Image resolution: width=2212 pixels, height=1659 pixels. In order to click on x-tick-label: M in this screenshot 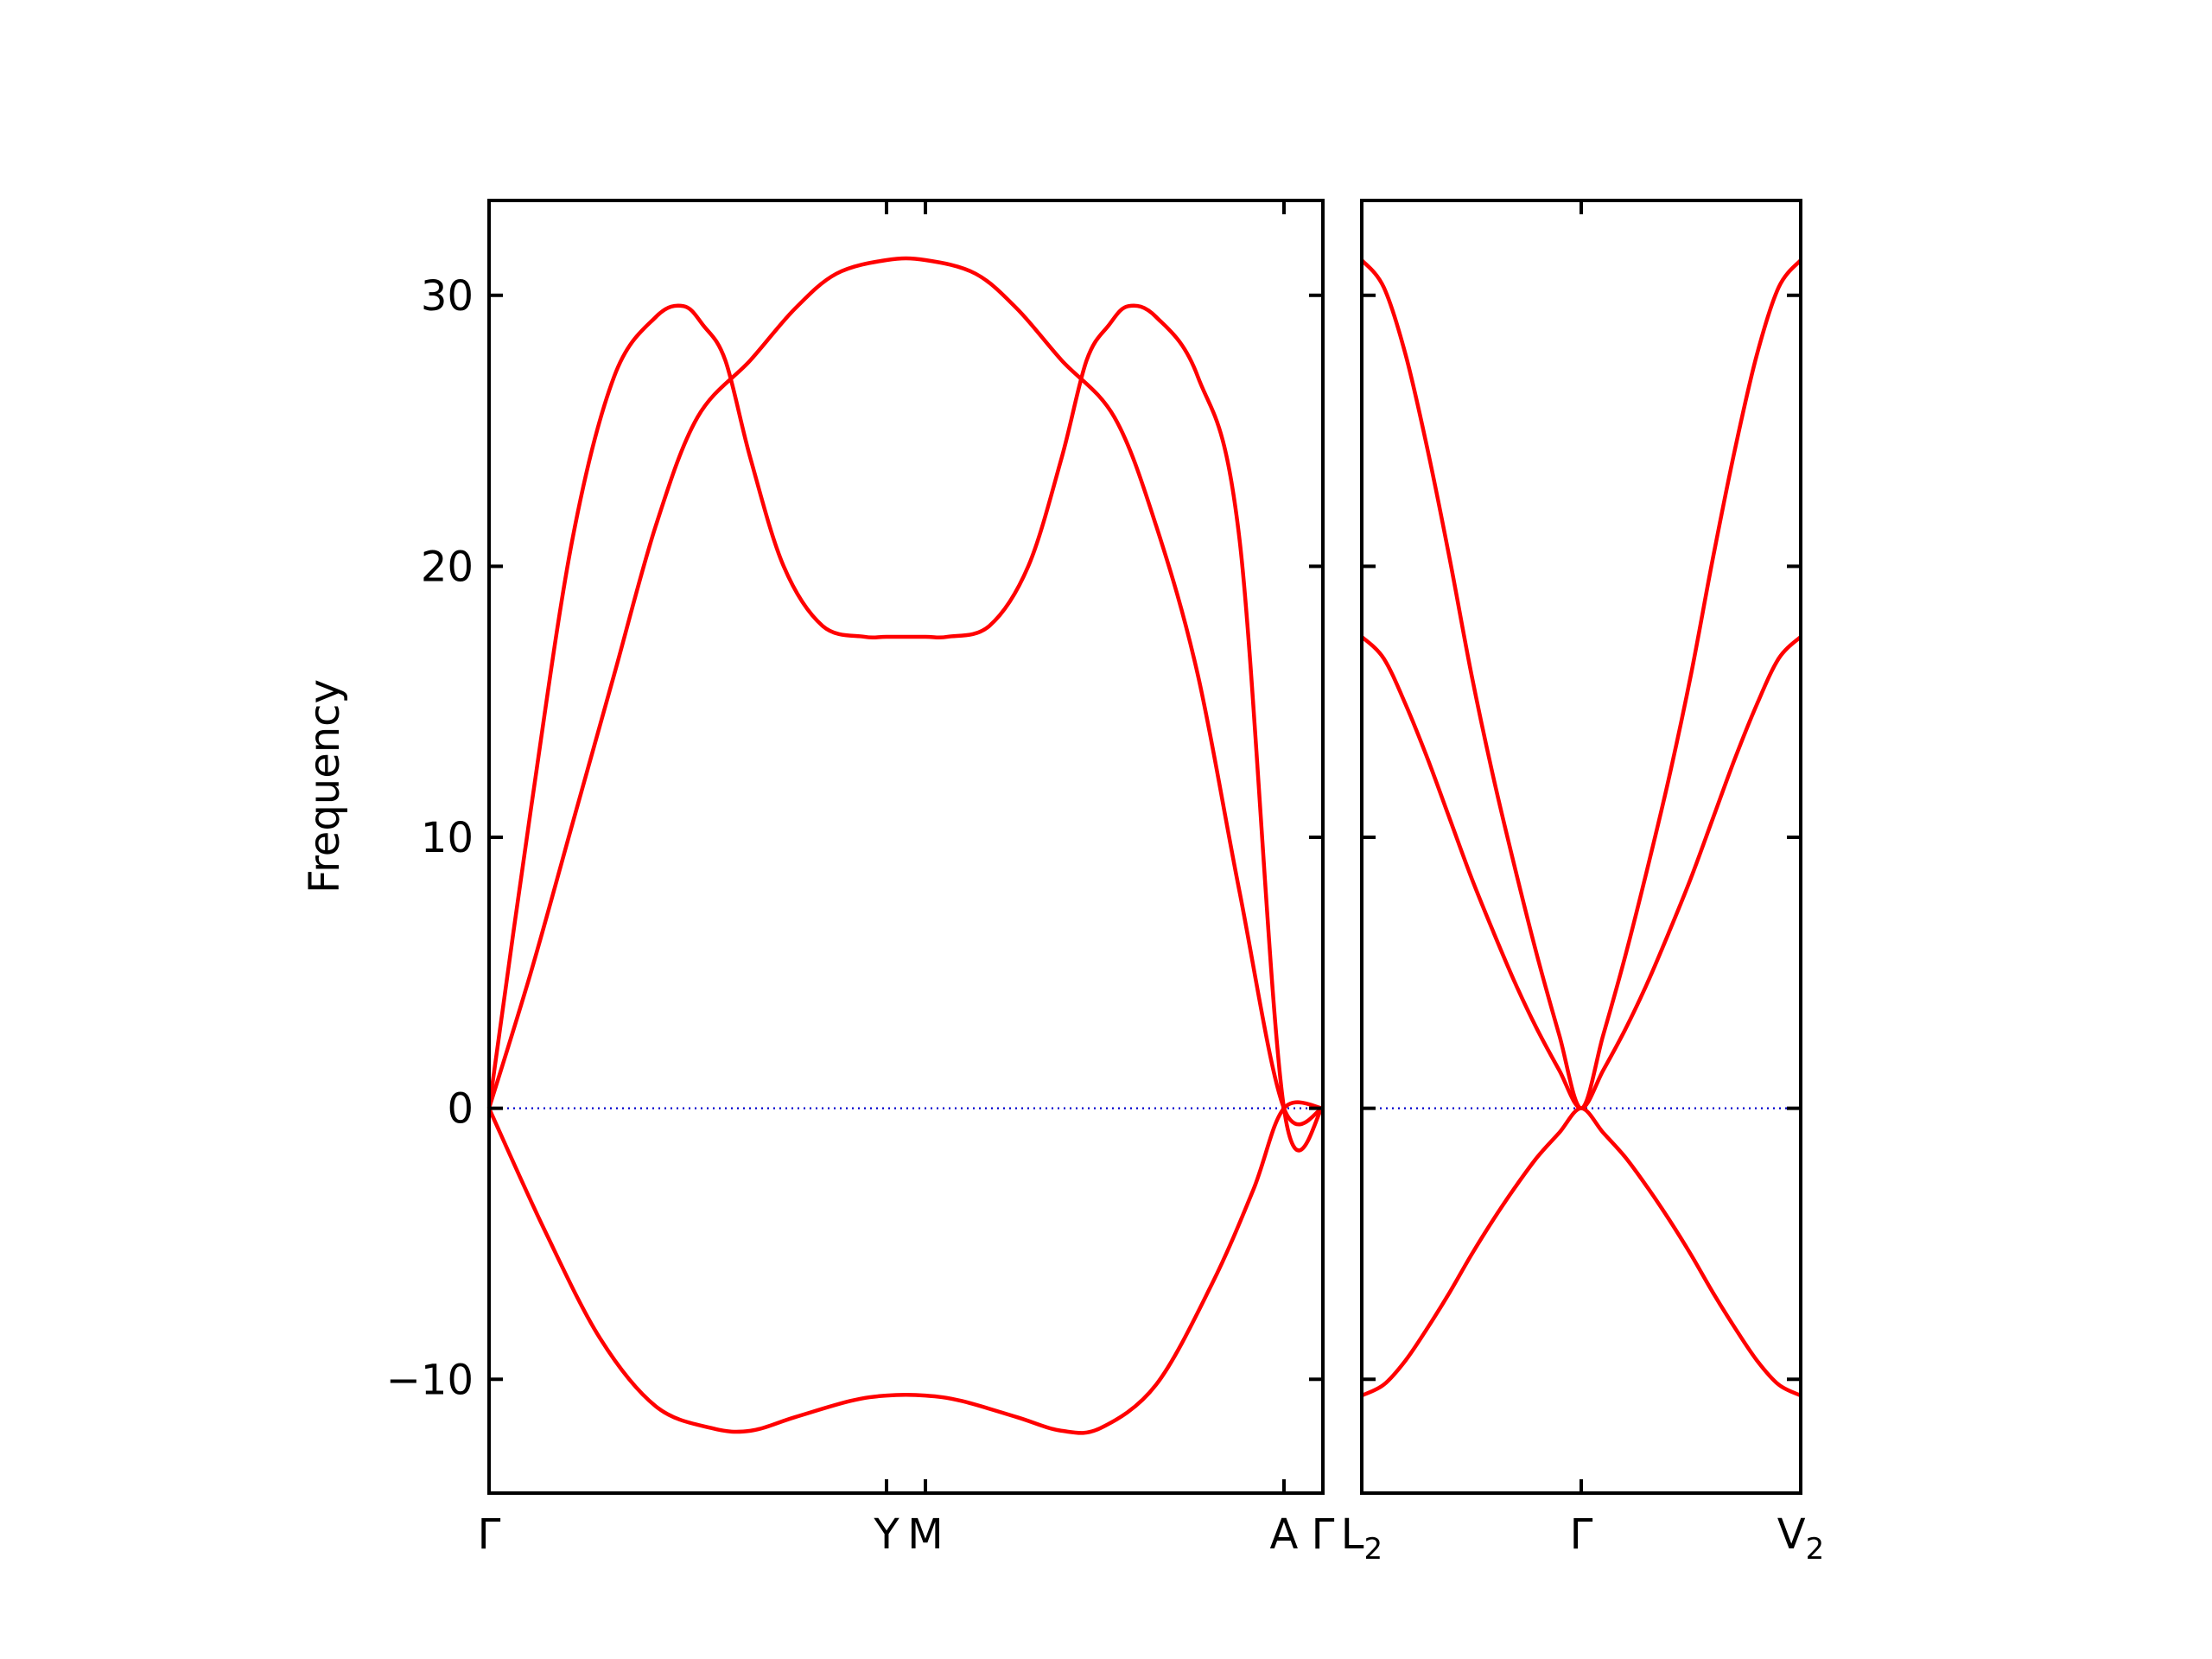, I will do `click(925, 1534)`.